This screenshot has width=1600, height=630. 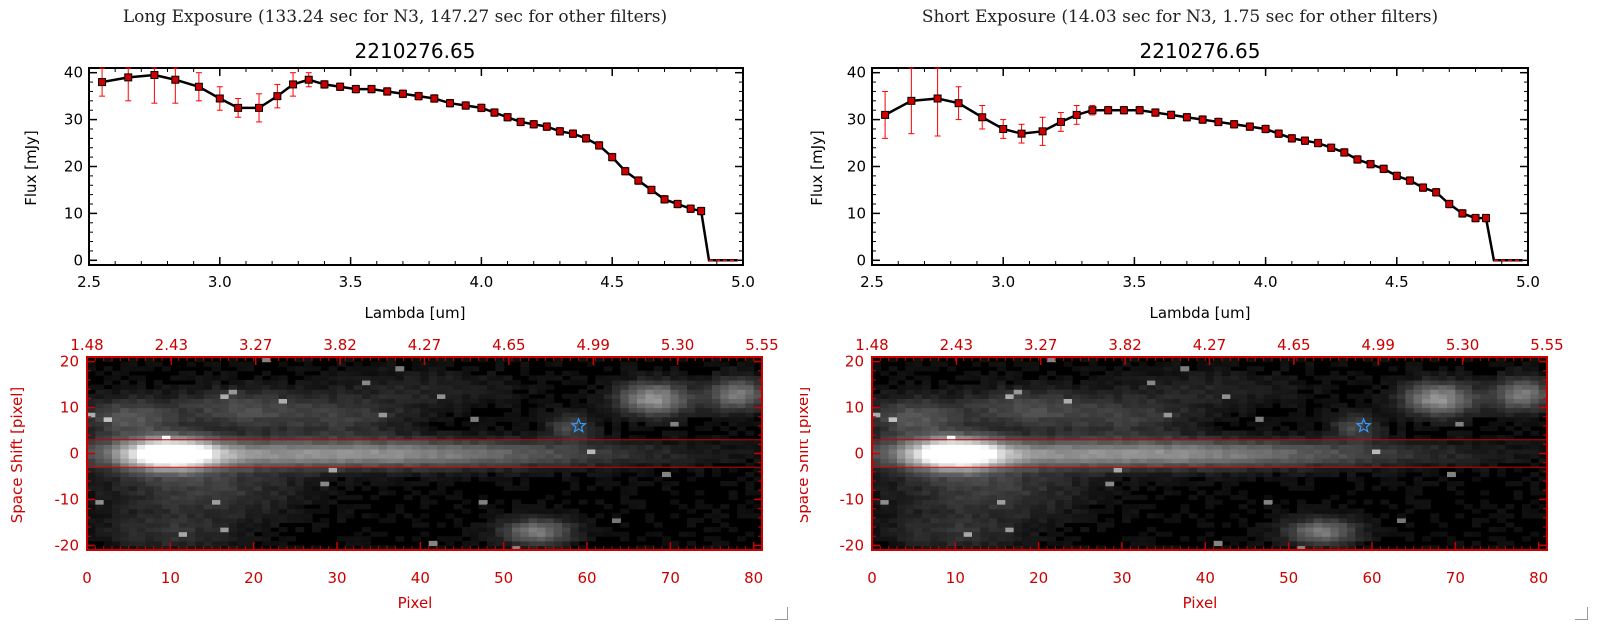 What do you see at coordinates (781, 613) in the screenshot?
I see `resize-grip` at bounding box center [781, 613].